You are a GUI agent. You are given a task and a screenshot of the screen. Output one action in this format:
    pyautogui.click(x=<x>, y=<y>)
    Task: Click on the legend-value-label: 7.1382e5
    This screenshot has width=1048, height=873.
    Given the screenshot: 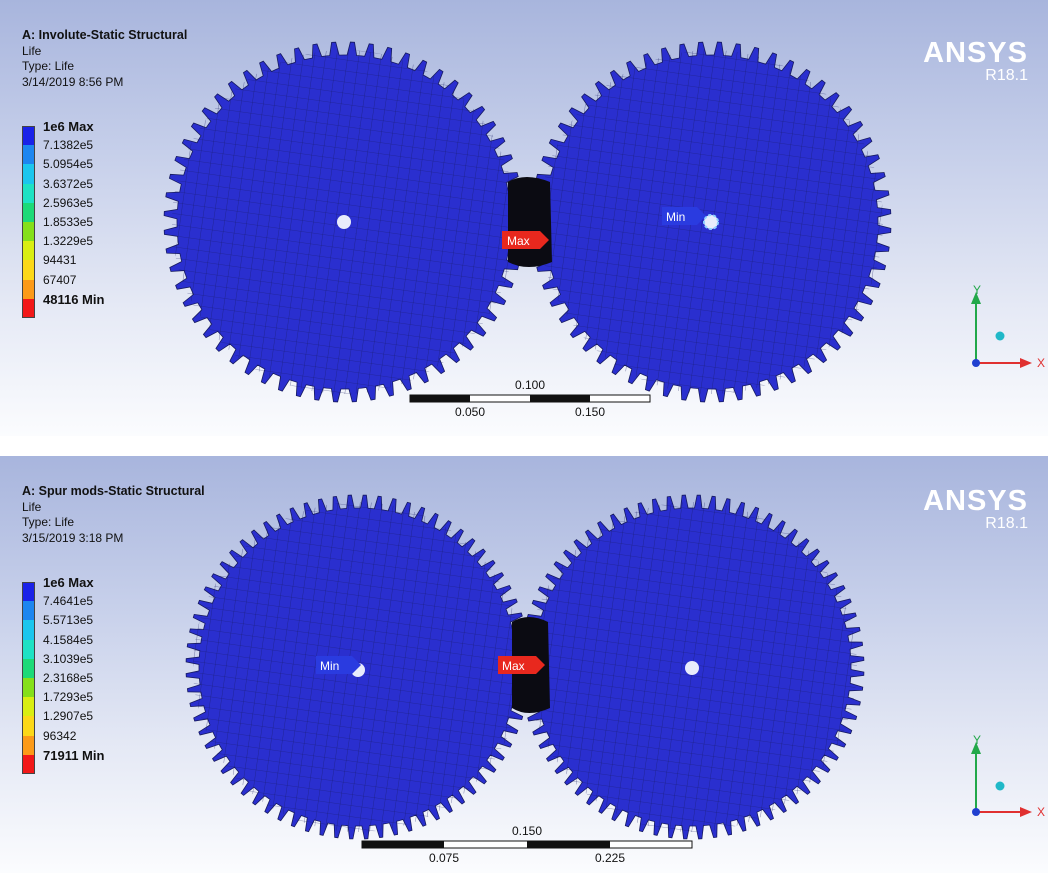 What is the action you would take?
    pyautogui.click(x=68, y=145)
    